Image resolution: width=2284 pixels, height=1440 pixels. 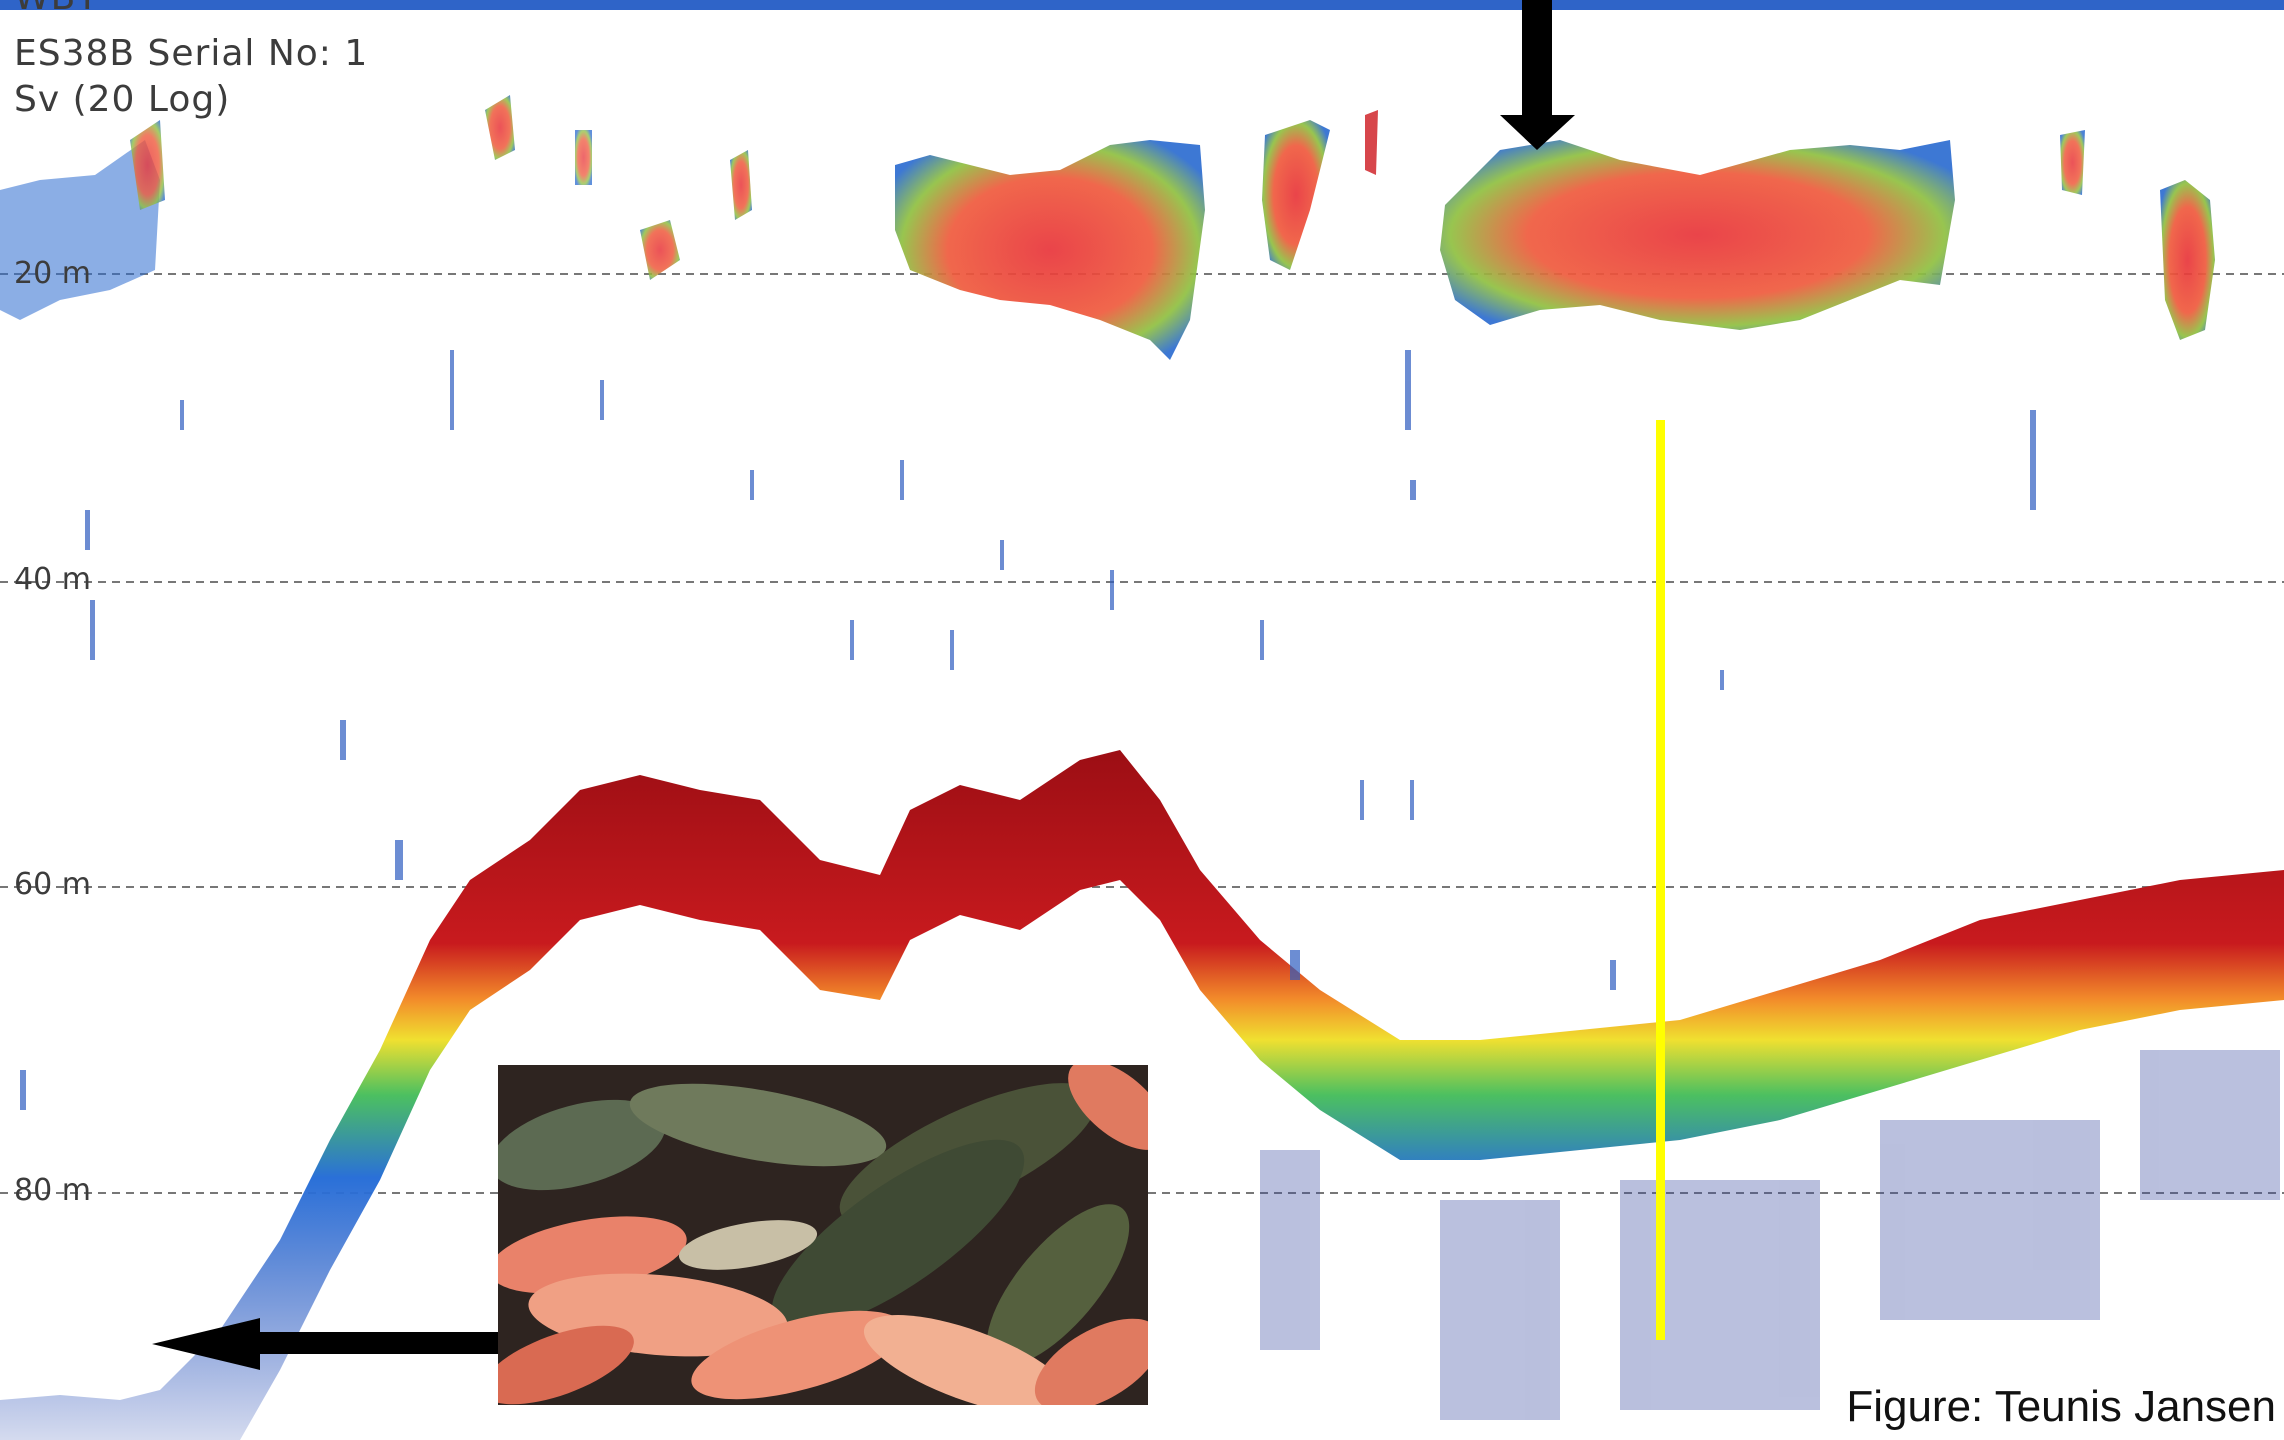 What do you see at coordinates (52, 884) in the screenshot?
I see `depth-label-60: 60 m` at bounding box center [52, 884].